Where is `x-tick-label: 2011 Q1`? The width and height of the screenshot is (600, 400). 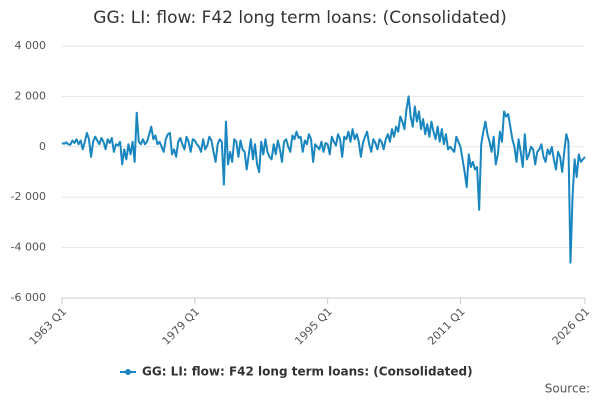 x-tick-label: 2011 Q1 is located at coordinates (446, 326).